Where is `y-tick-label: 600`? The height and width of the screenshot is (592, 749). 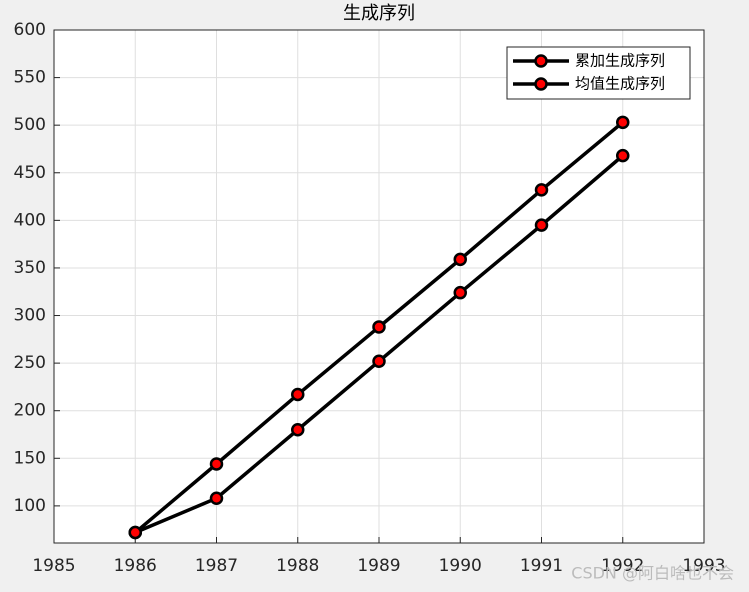 y-tick-label: 600 is located at coordinates (30, 30).